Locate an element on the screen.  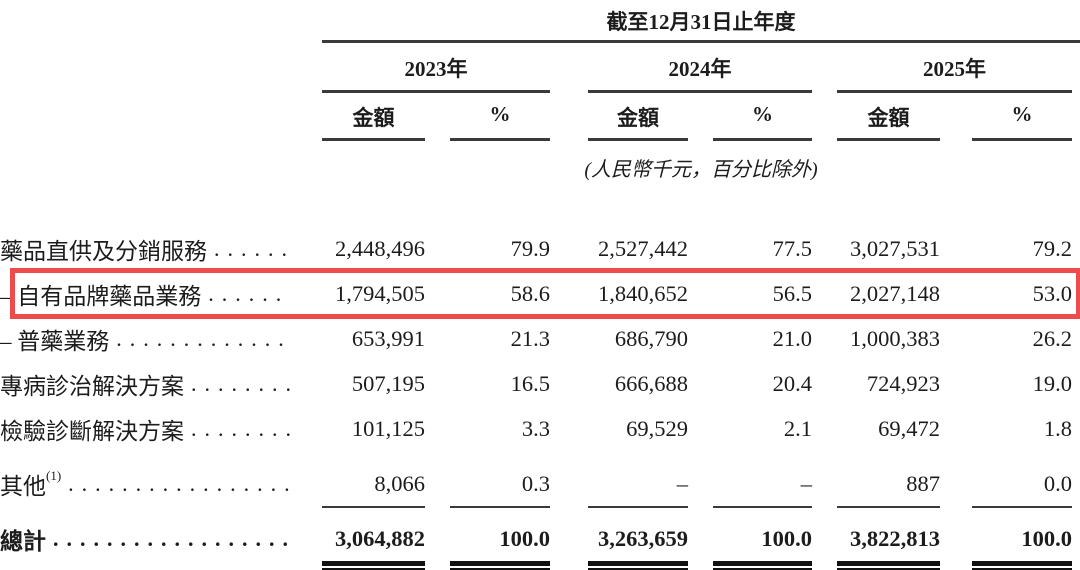
value-cell: 101,125 is located at coordinates (388, 428).